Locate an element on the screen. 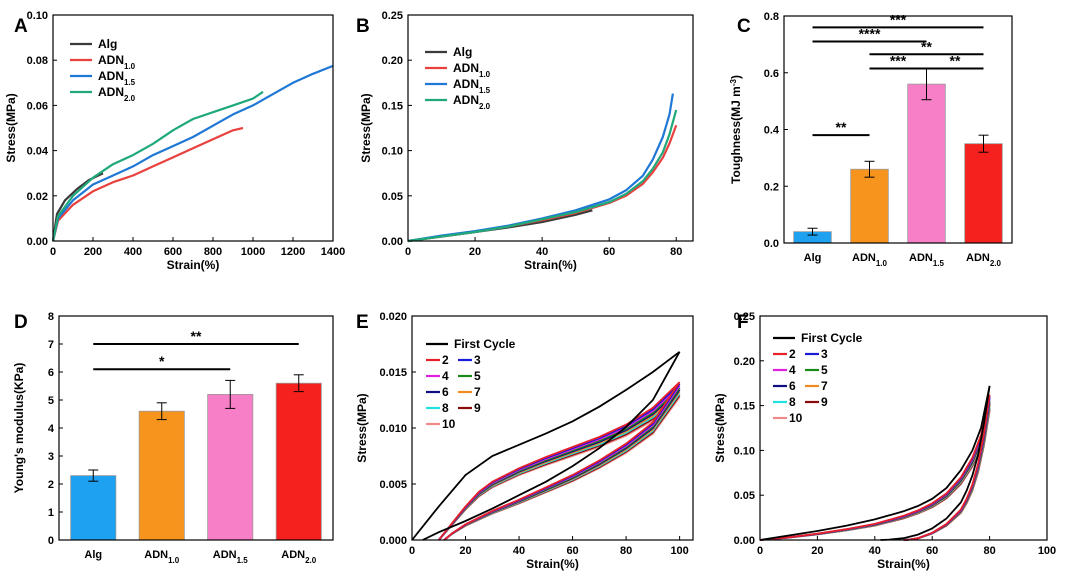 The height and width of the screenshot is (578, 1065). significance-label: **** is located at coordinates (870, 34).